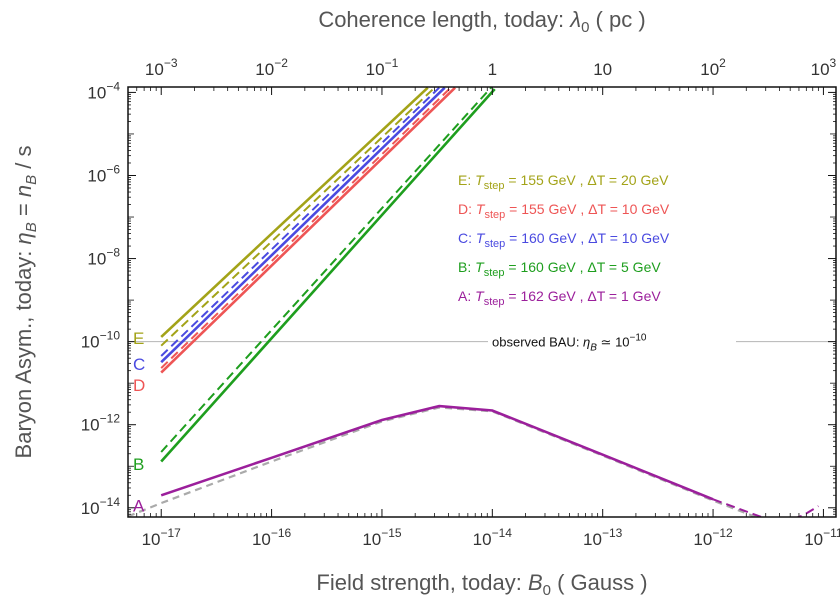 The image size is (840, 607). I want to click on x2-tick-base: 1, so click(492, 69).